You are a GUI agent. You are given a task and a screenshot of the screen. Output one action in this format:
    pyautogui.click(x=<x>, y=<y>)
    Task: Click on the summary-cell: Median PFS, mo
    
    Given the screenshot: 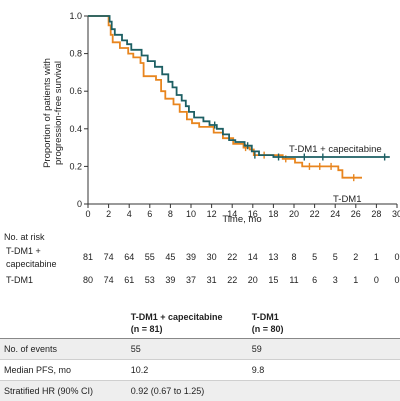 What is the action you would take?
    pyautogui.click(x=65, y=370)
    